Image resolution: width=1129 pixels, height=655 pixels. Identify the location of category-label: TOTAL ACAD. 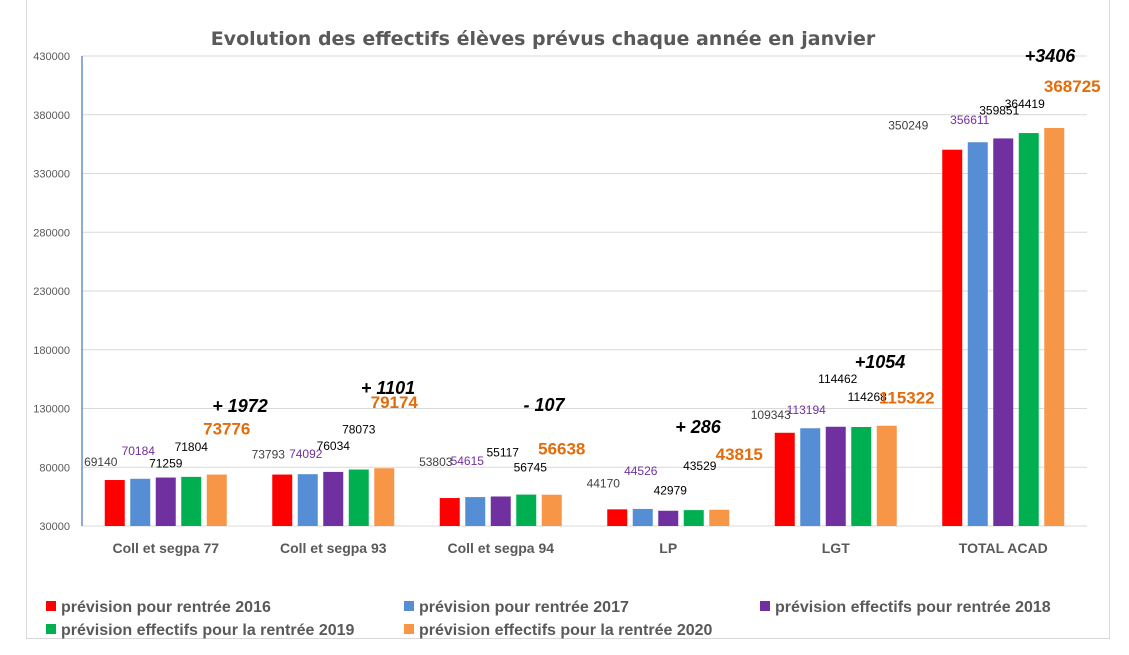
(1003, 548).